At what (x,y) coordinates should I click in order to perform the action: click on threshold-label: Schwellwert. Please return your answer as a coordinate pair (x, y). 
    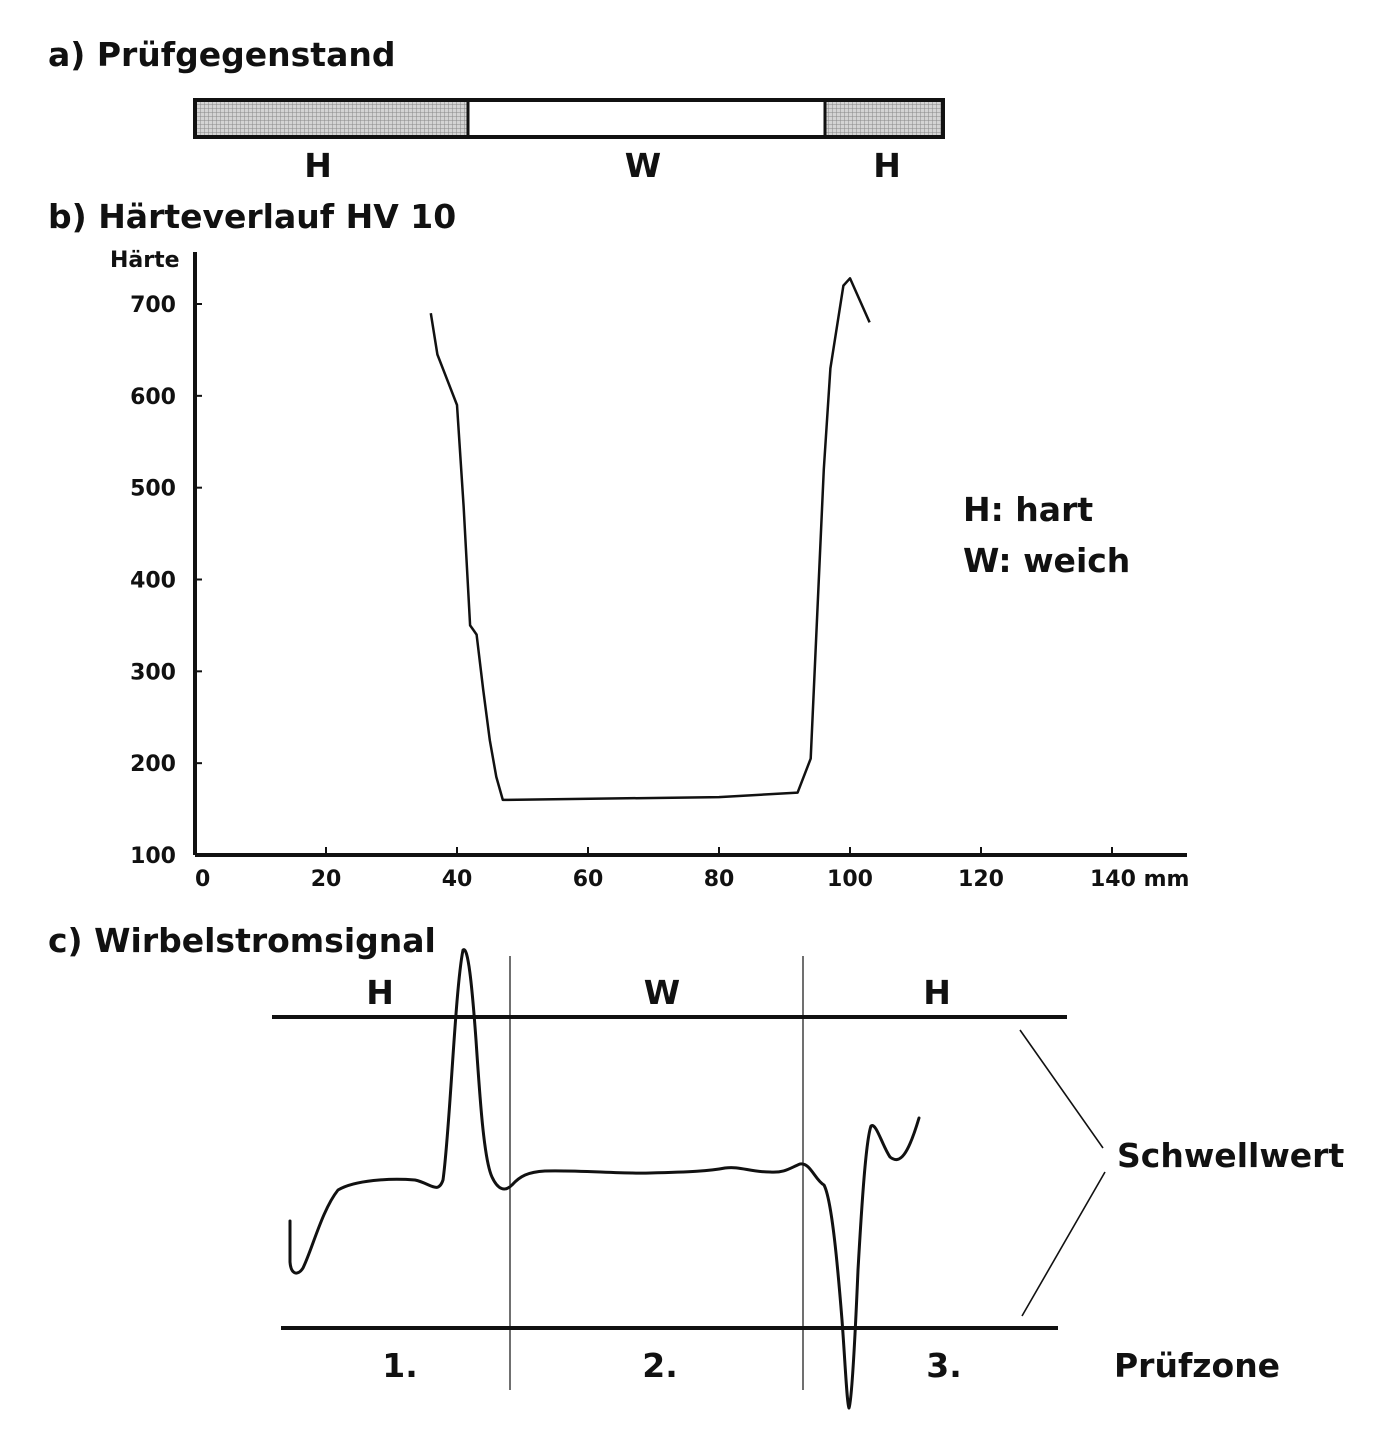
    Looking at the image, I should click on (1230, 1155).